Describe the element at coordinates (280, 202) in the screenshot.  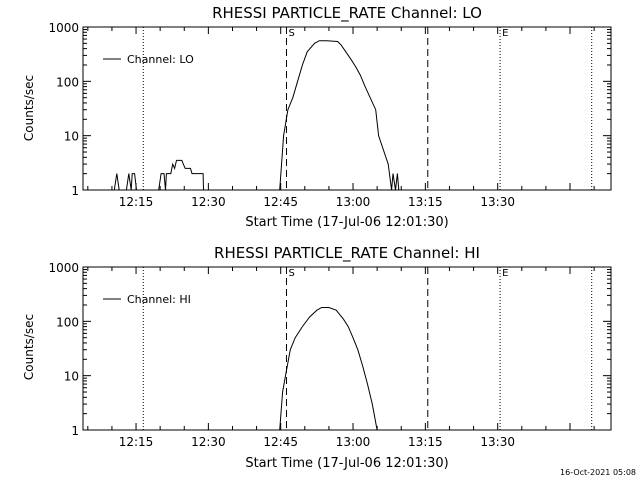
I see `lo-x-tick-label-2: 12:45` at that location.